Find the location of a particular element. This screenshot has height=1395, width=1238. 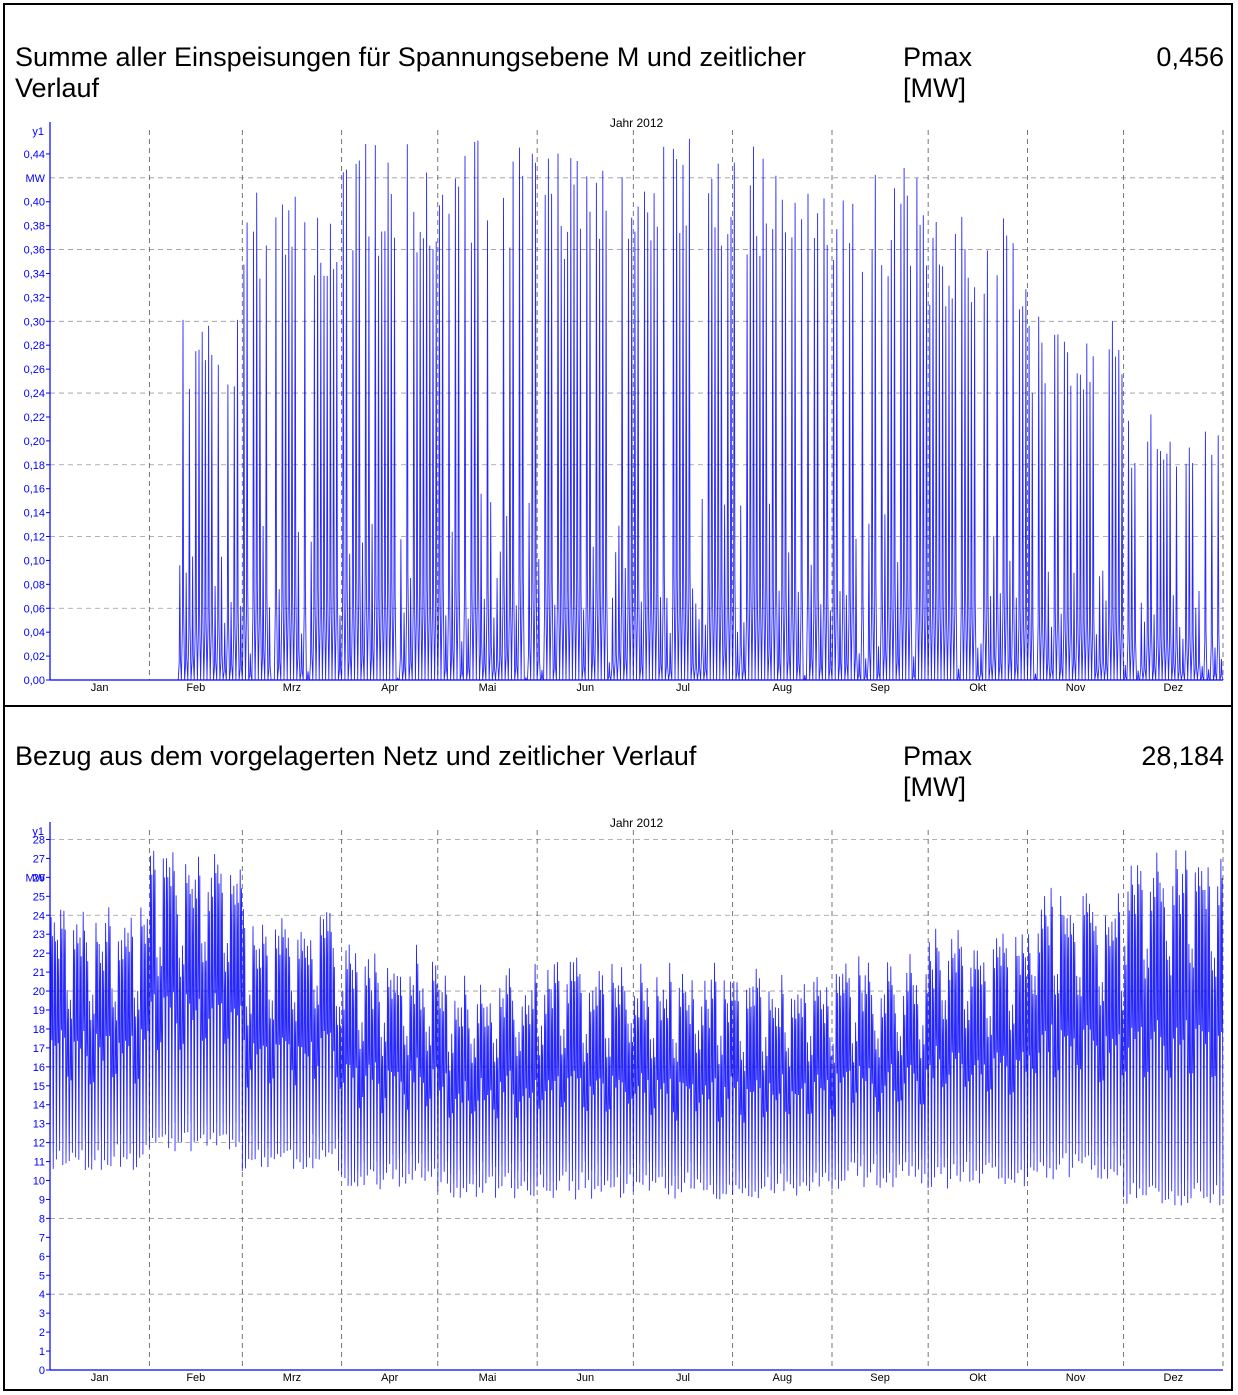

y-tick-label: 12 is located at coordinates (39, 1144).